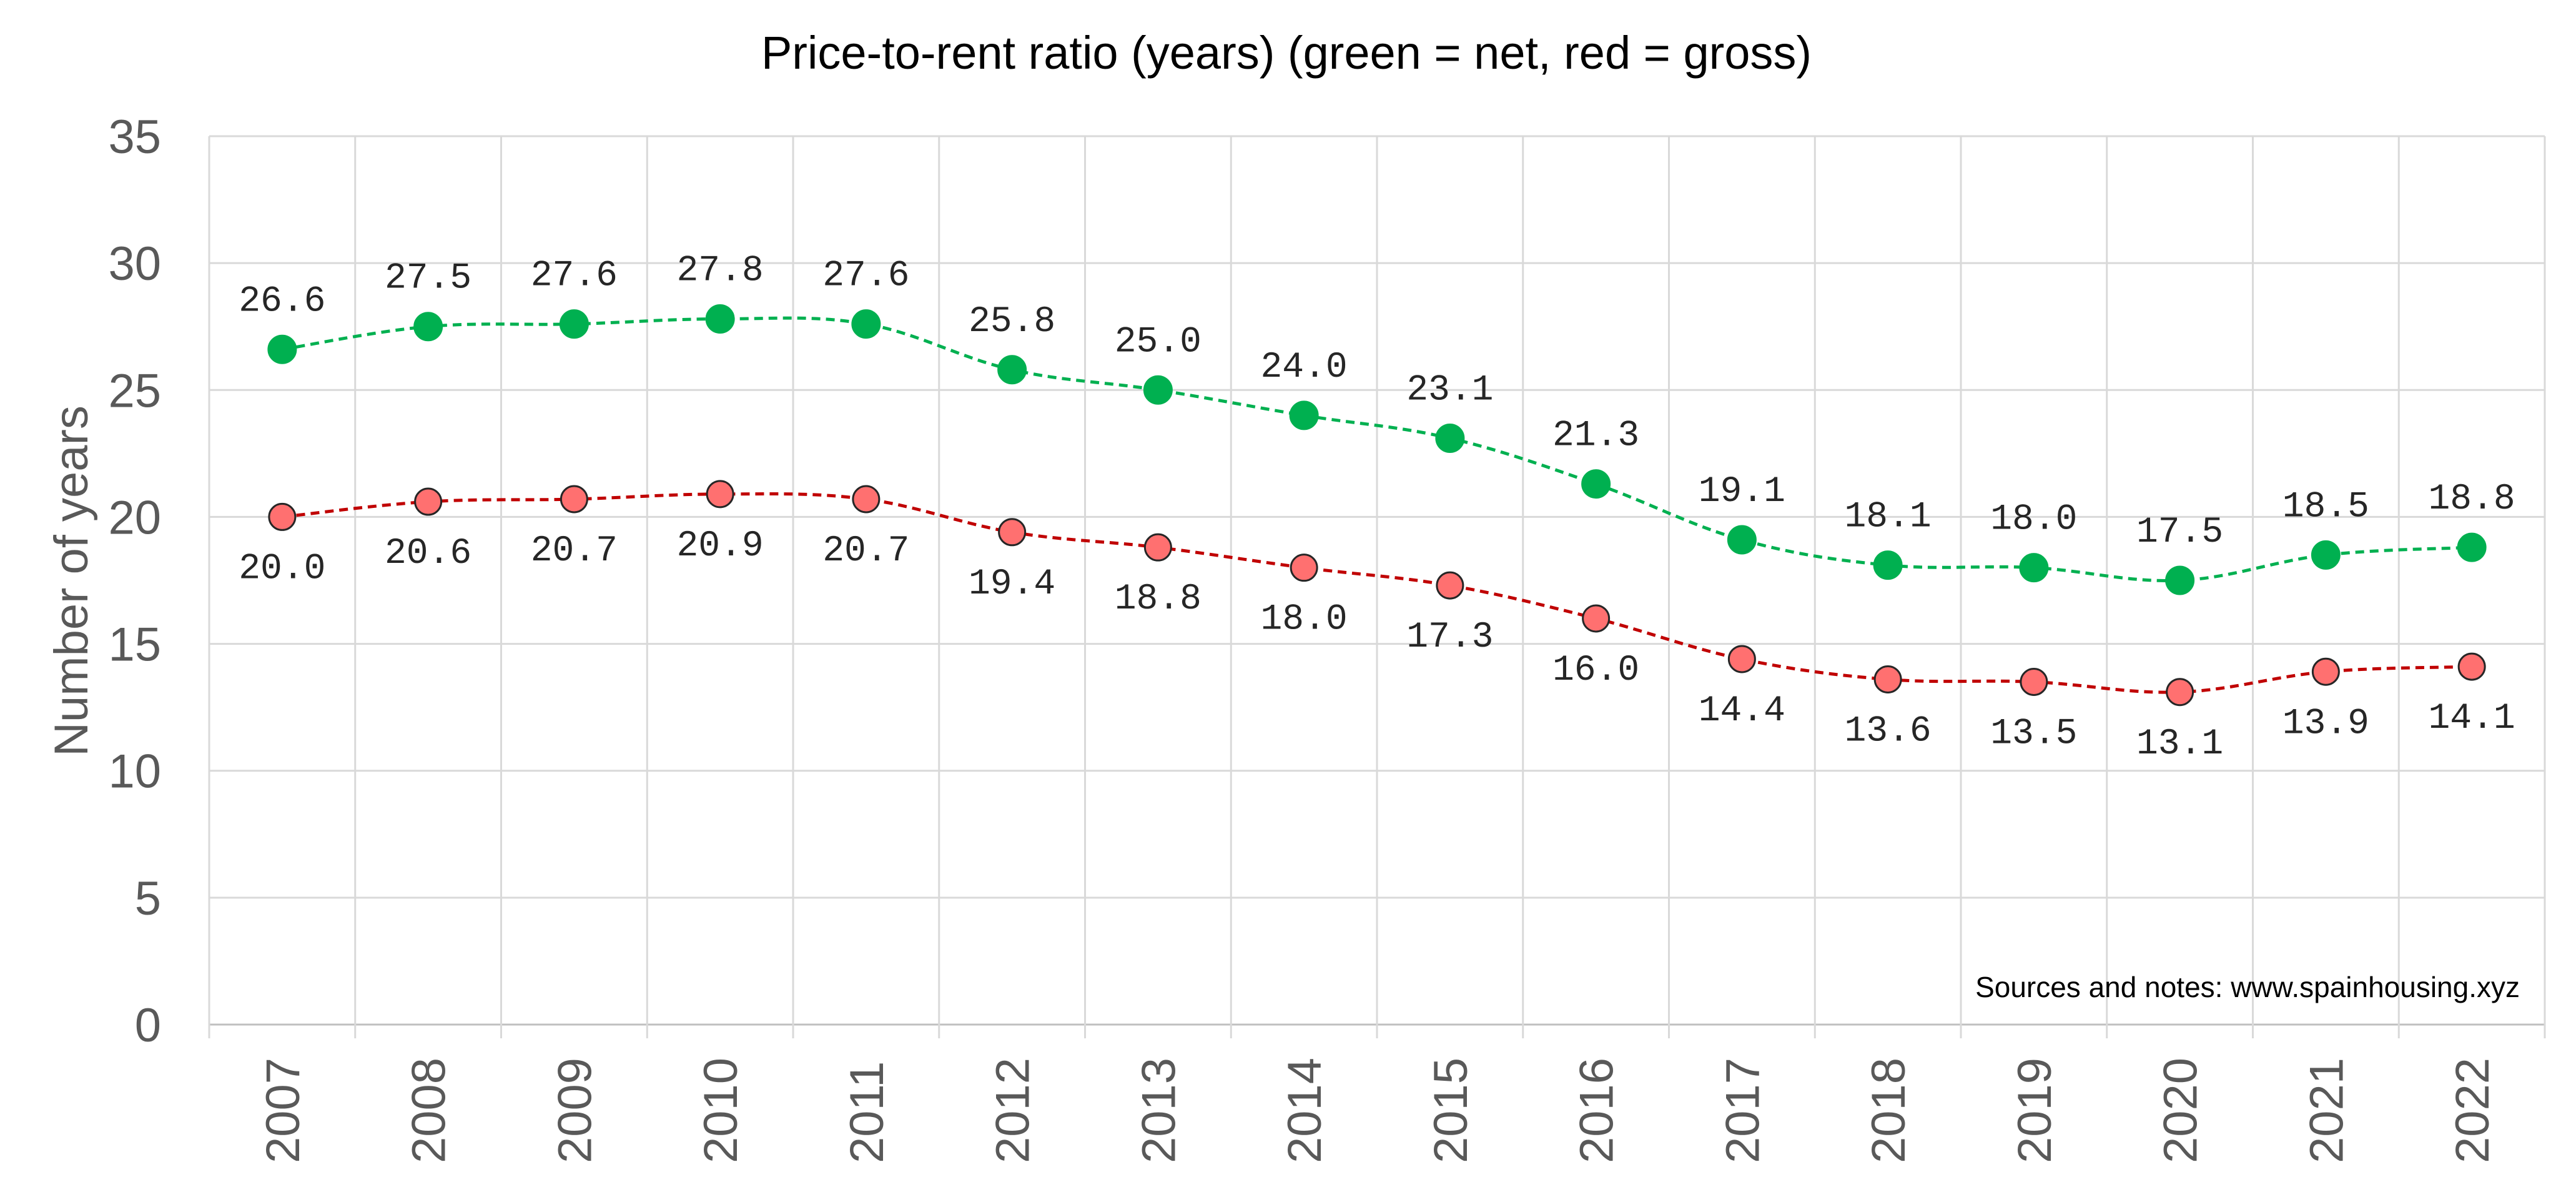 The image size is (2576, 1182). Describe the element at coordinates (2181, 1110) in the screenshot. I see `x-tick-label: 2020` at that location.